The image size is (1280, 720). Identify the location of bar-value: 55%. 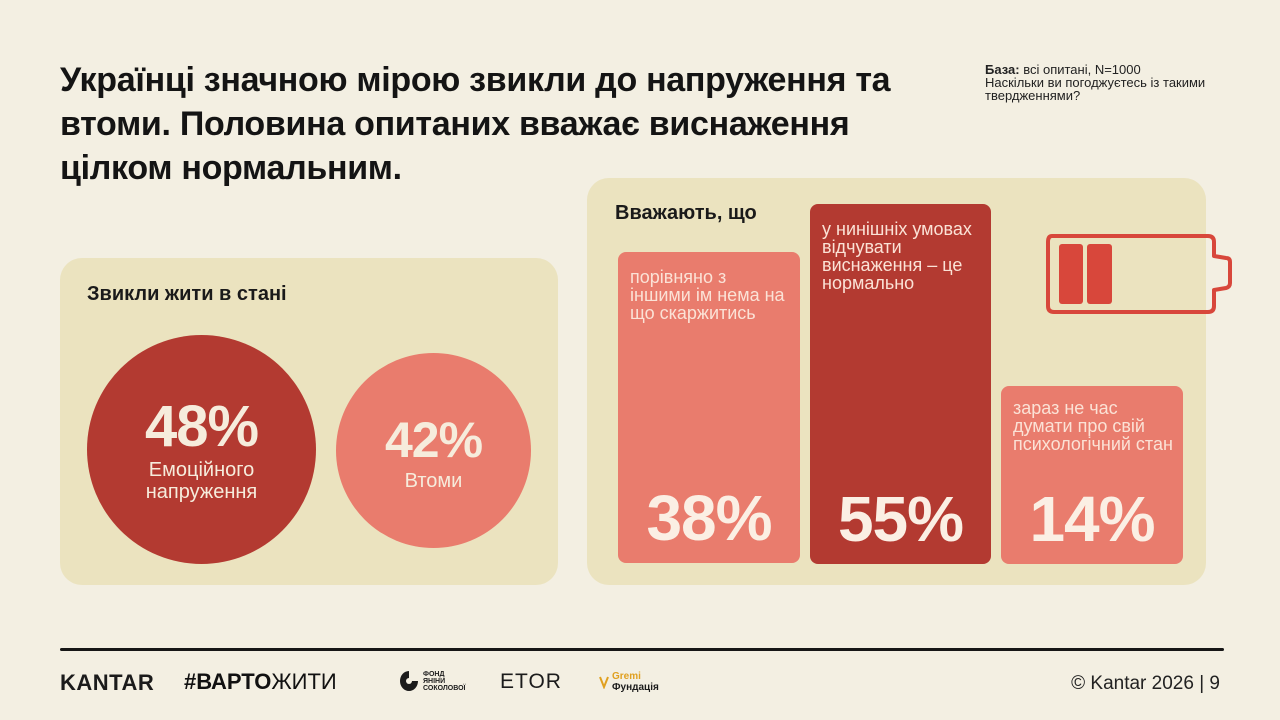
(900, 519).